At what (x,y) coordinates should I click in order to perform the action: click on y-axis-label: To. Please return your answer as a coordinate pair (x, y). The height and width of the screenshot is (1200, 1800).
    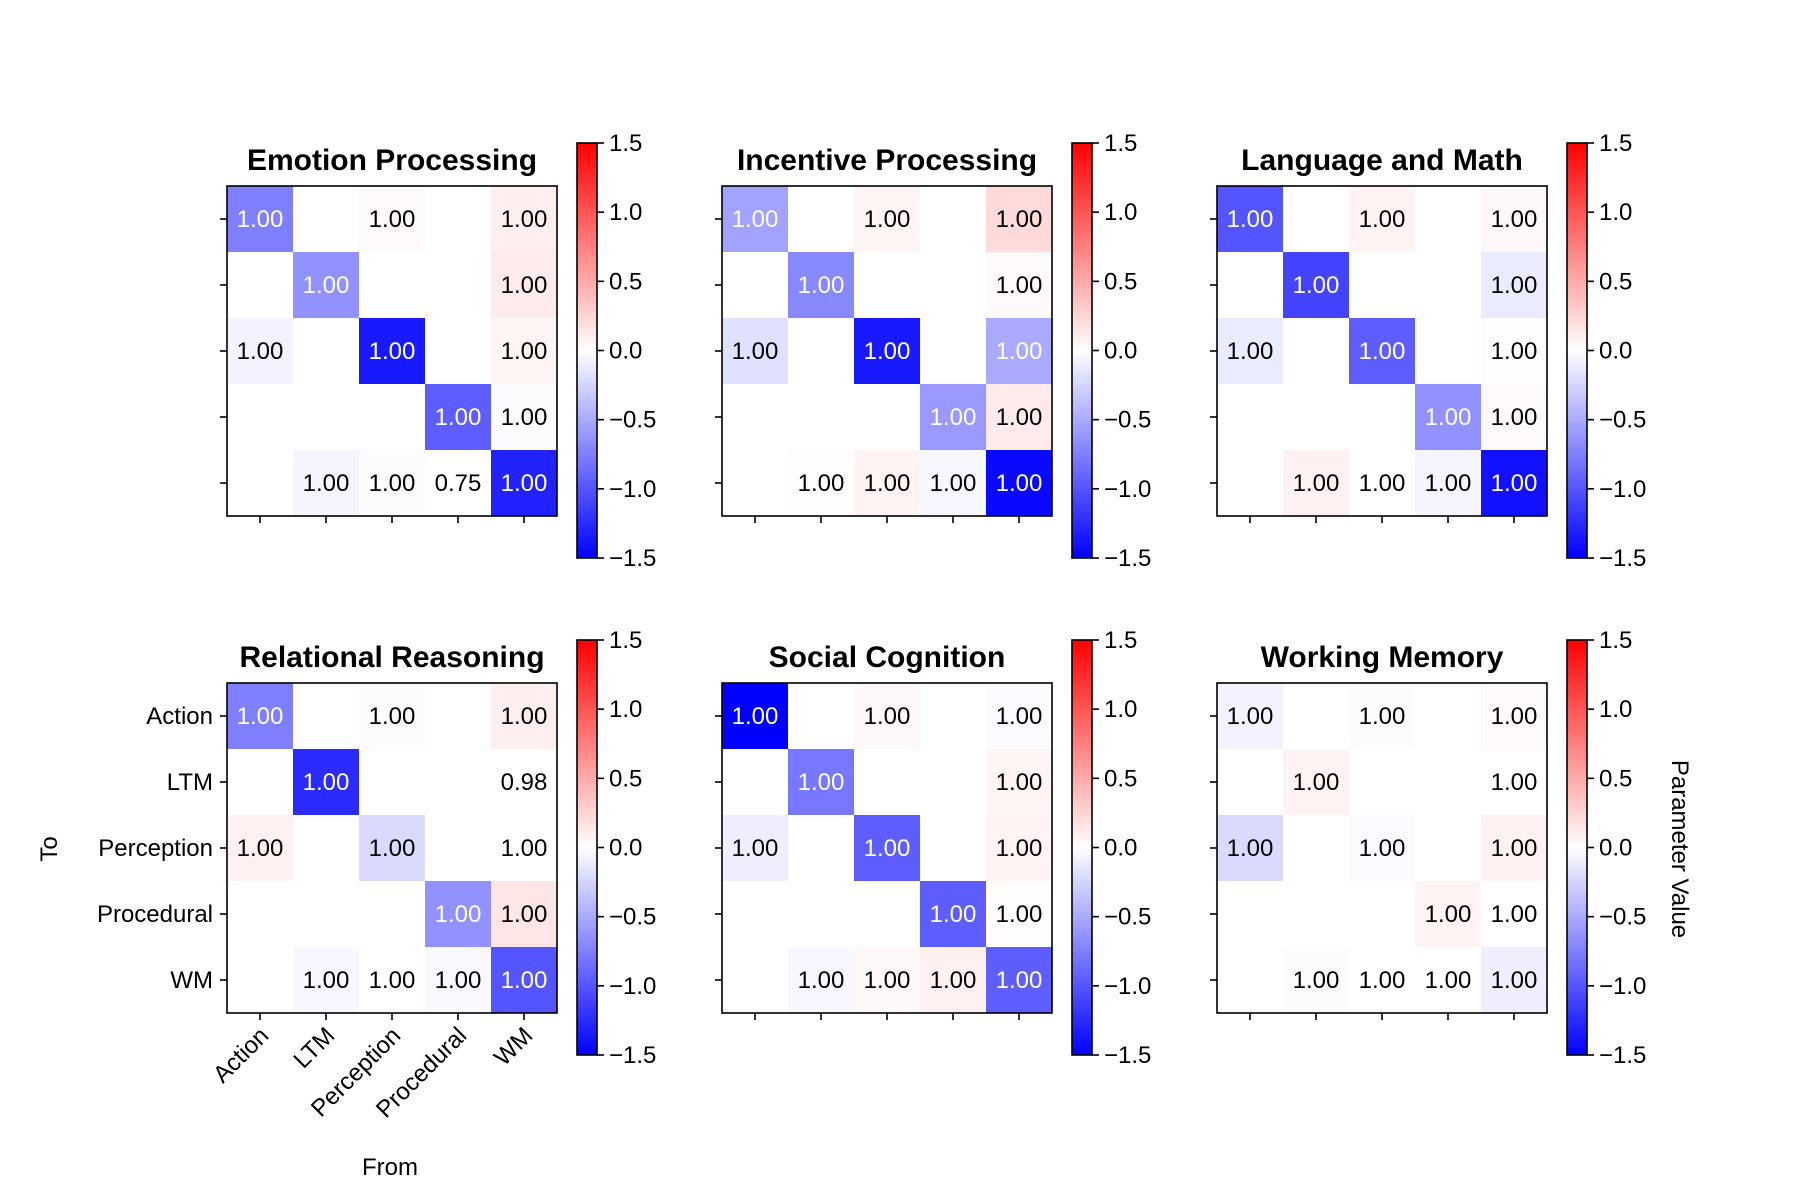
    Looking at the image, I should click on (49, 848).